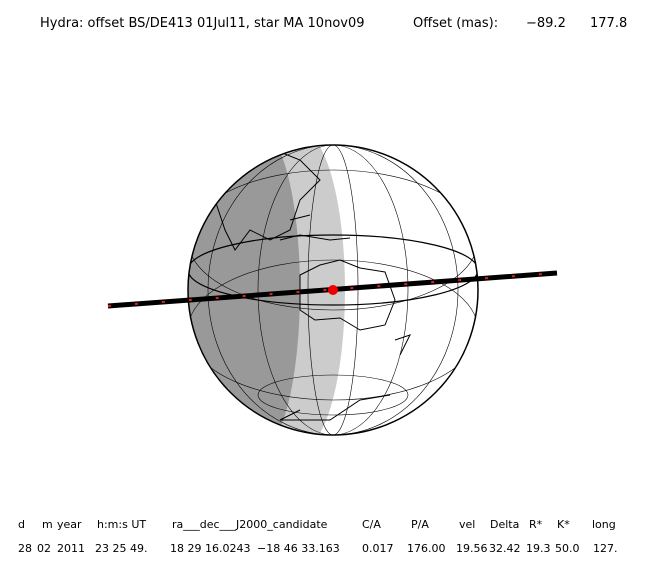 This screenshot has width=645, height=568. I want to click on column-header: C/A, so click(371, 524).